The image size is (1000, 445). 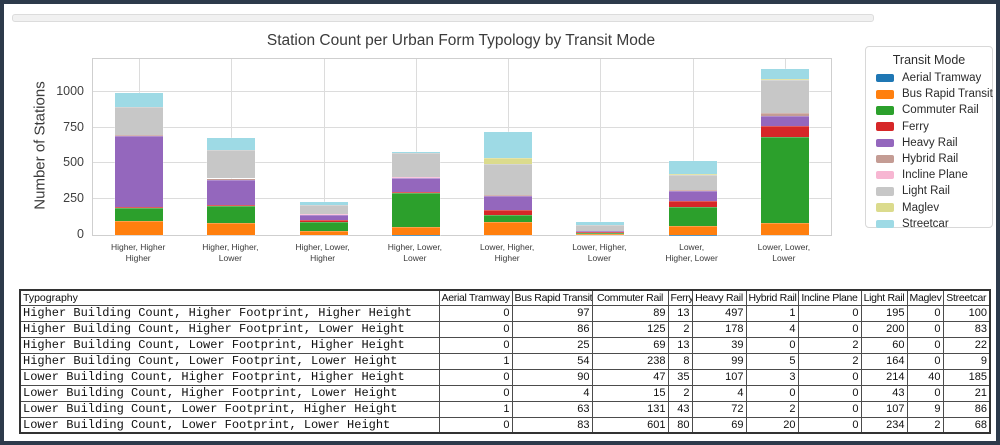 What do you see at coordinates (70, 90) in the screenshot?
I see `y-tick-label: 1000` at bounding box center [70, 90].